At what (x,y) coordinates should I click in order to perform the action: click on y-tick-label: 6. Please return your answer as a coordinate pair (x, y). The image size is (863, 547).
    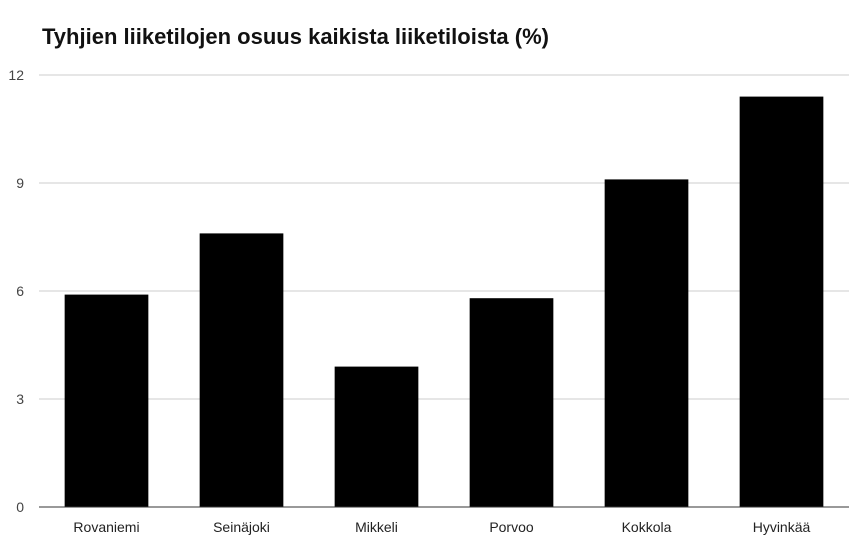
    Looking at the image, I should click on (20, 291).